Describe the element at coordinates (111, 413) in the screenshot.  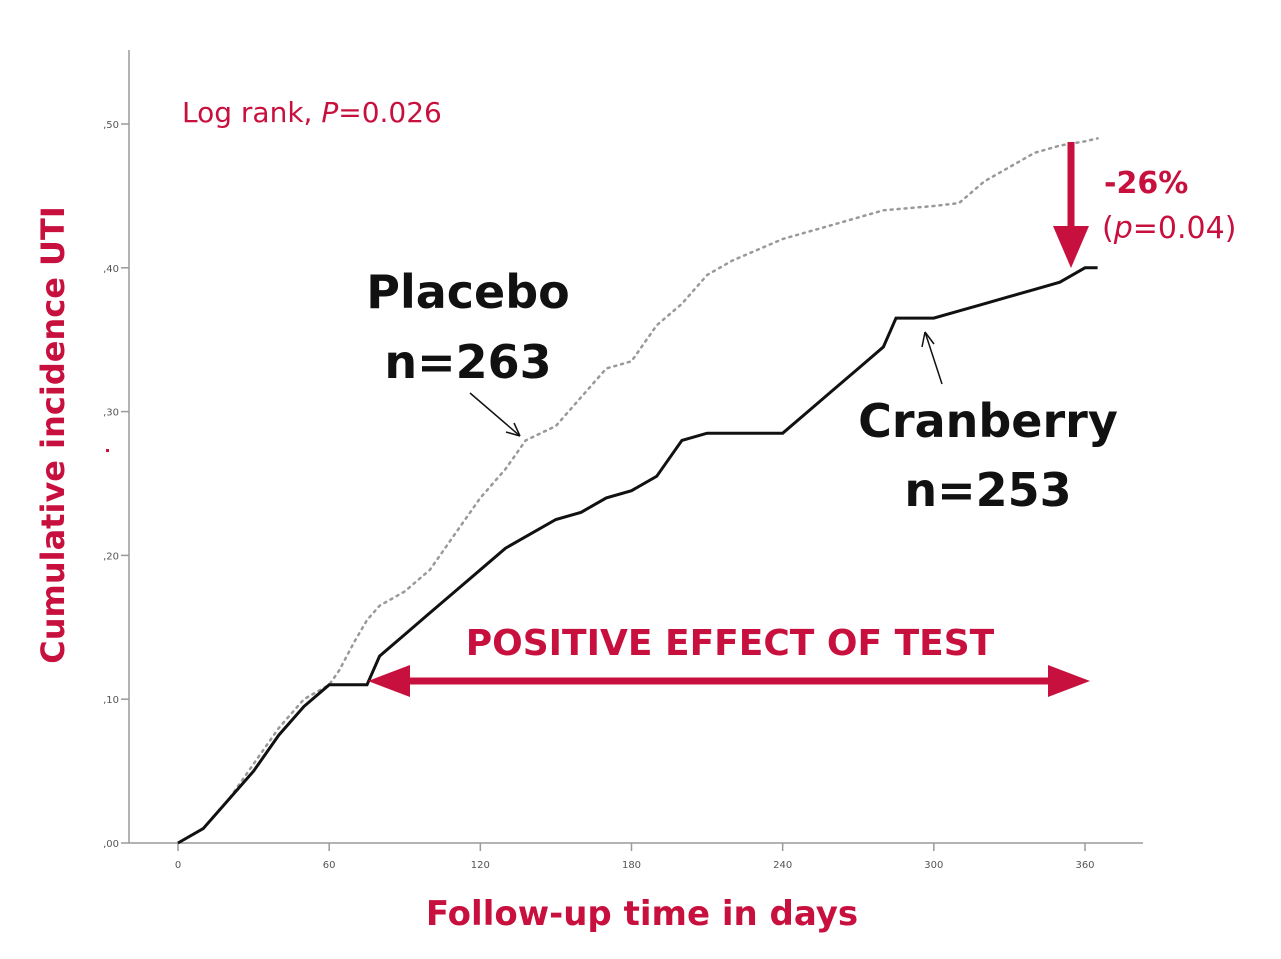
I see `y-tick-label: ,30` at that location.